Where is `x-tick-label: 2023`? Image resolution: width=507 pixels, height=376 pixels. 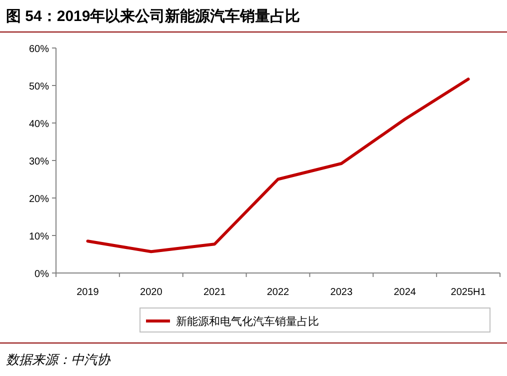
x-tick-label: 2023 is located at coordinates (341, 292).